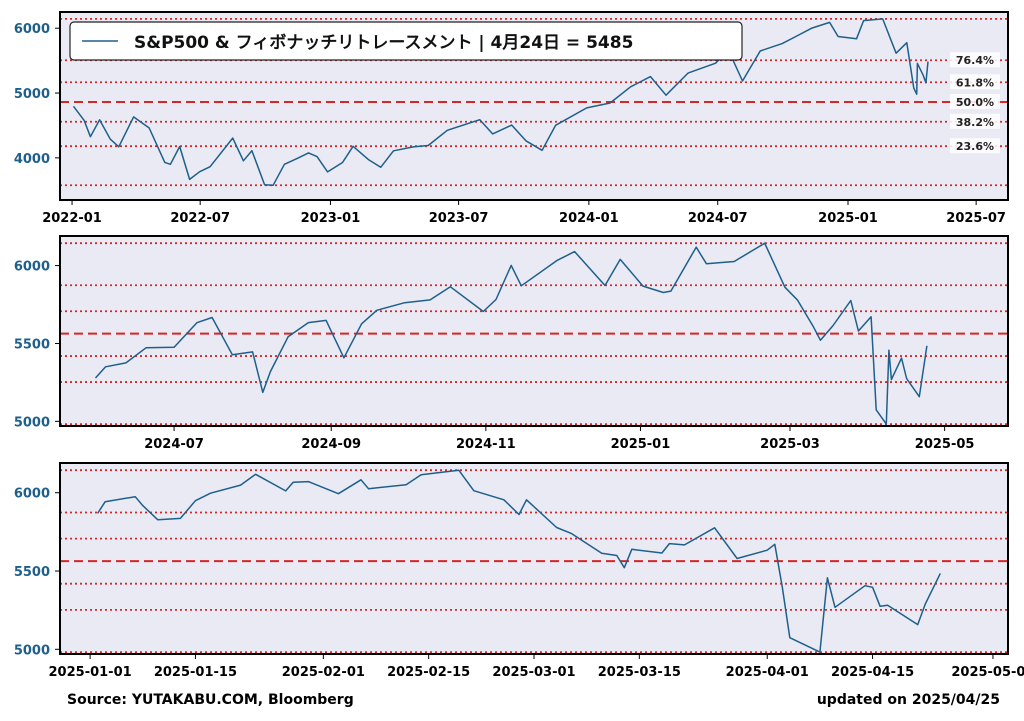  Describe the element at coordinates (908, 700) in the screenshot. I see `updated-note: updated on 2025/04/25` at that location.